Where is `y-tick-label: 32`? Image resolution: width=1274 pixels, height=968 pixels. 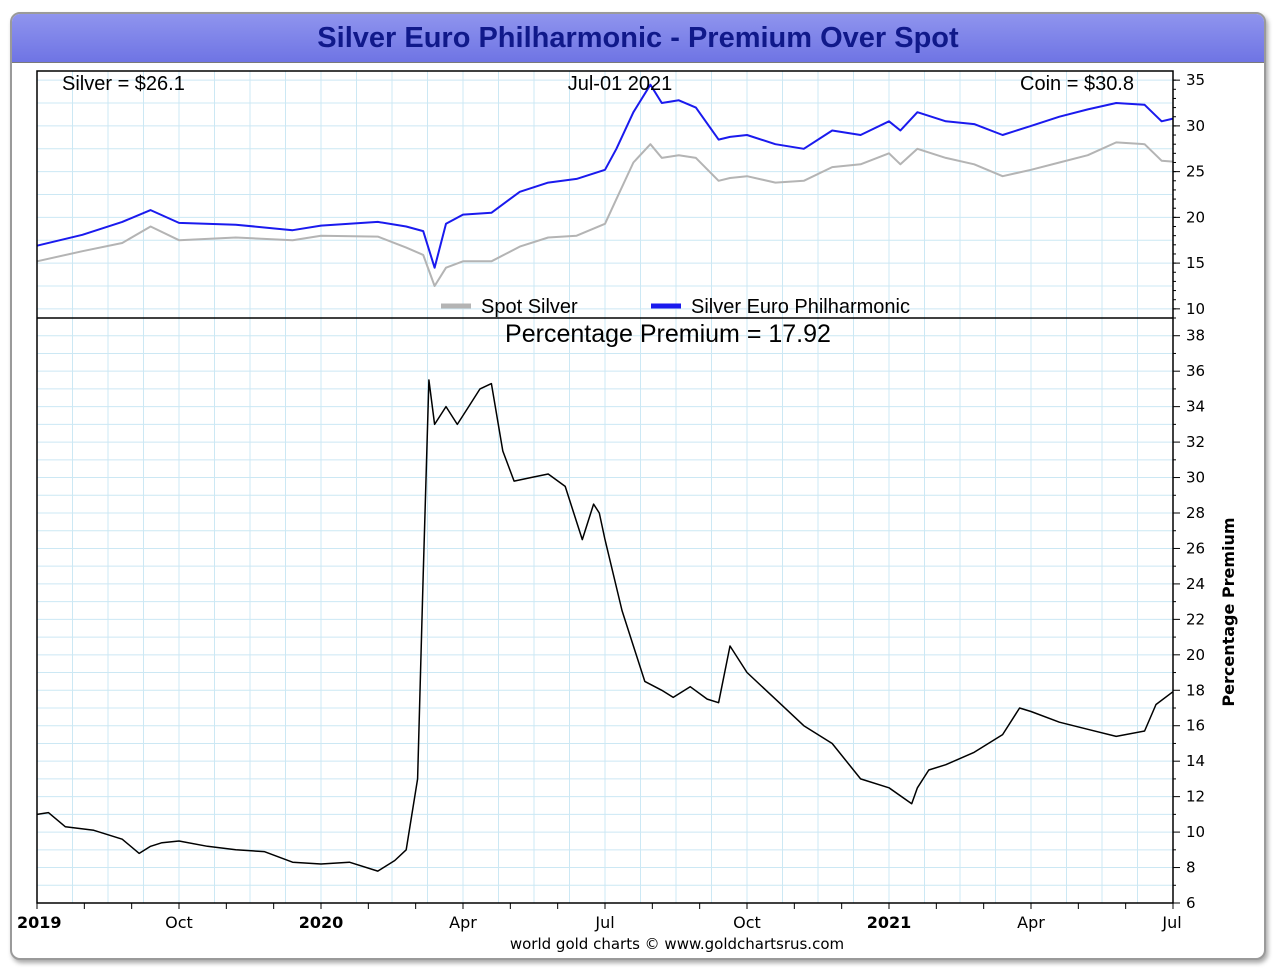 y-tick-label: 32 is located at coordinates (1195, 442).